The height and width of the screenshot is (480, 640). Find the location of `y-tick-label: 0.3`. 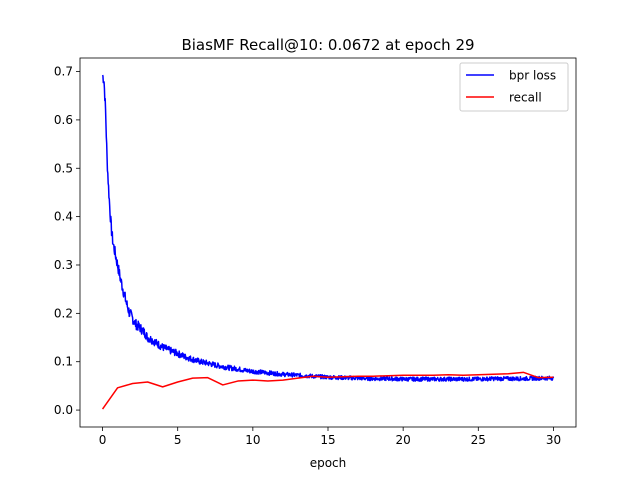

y-tick-label: 0.3 is located at coordinates (63, 265).